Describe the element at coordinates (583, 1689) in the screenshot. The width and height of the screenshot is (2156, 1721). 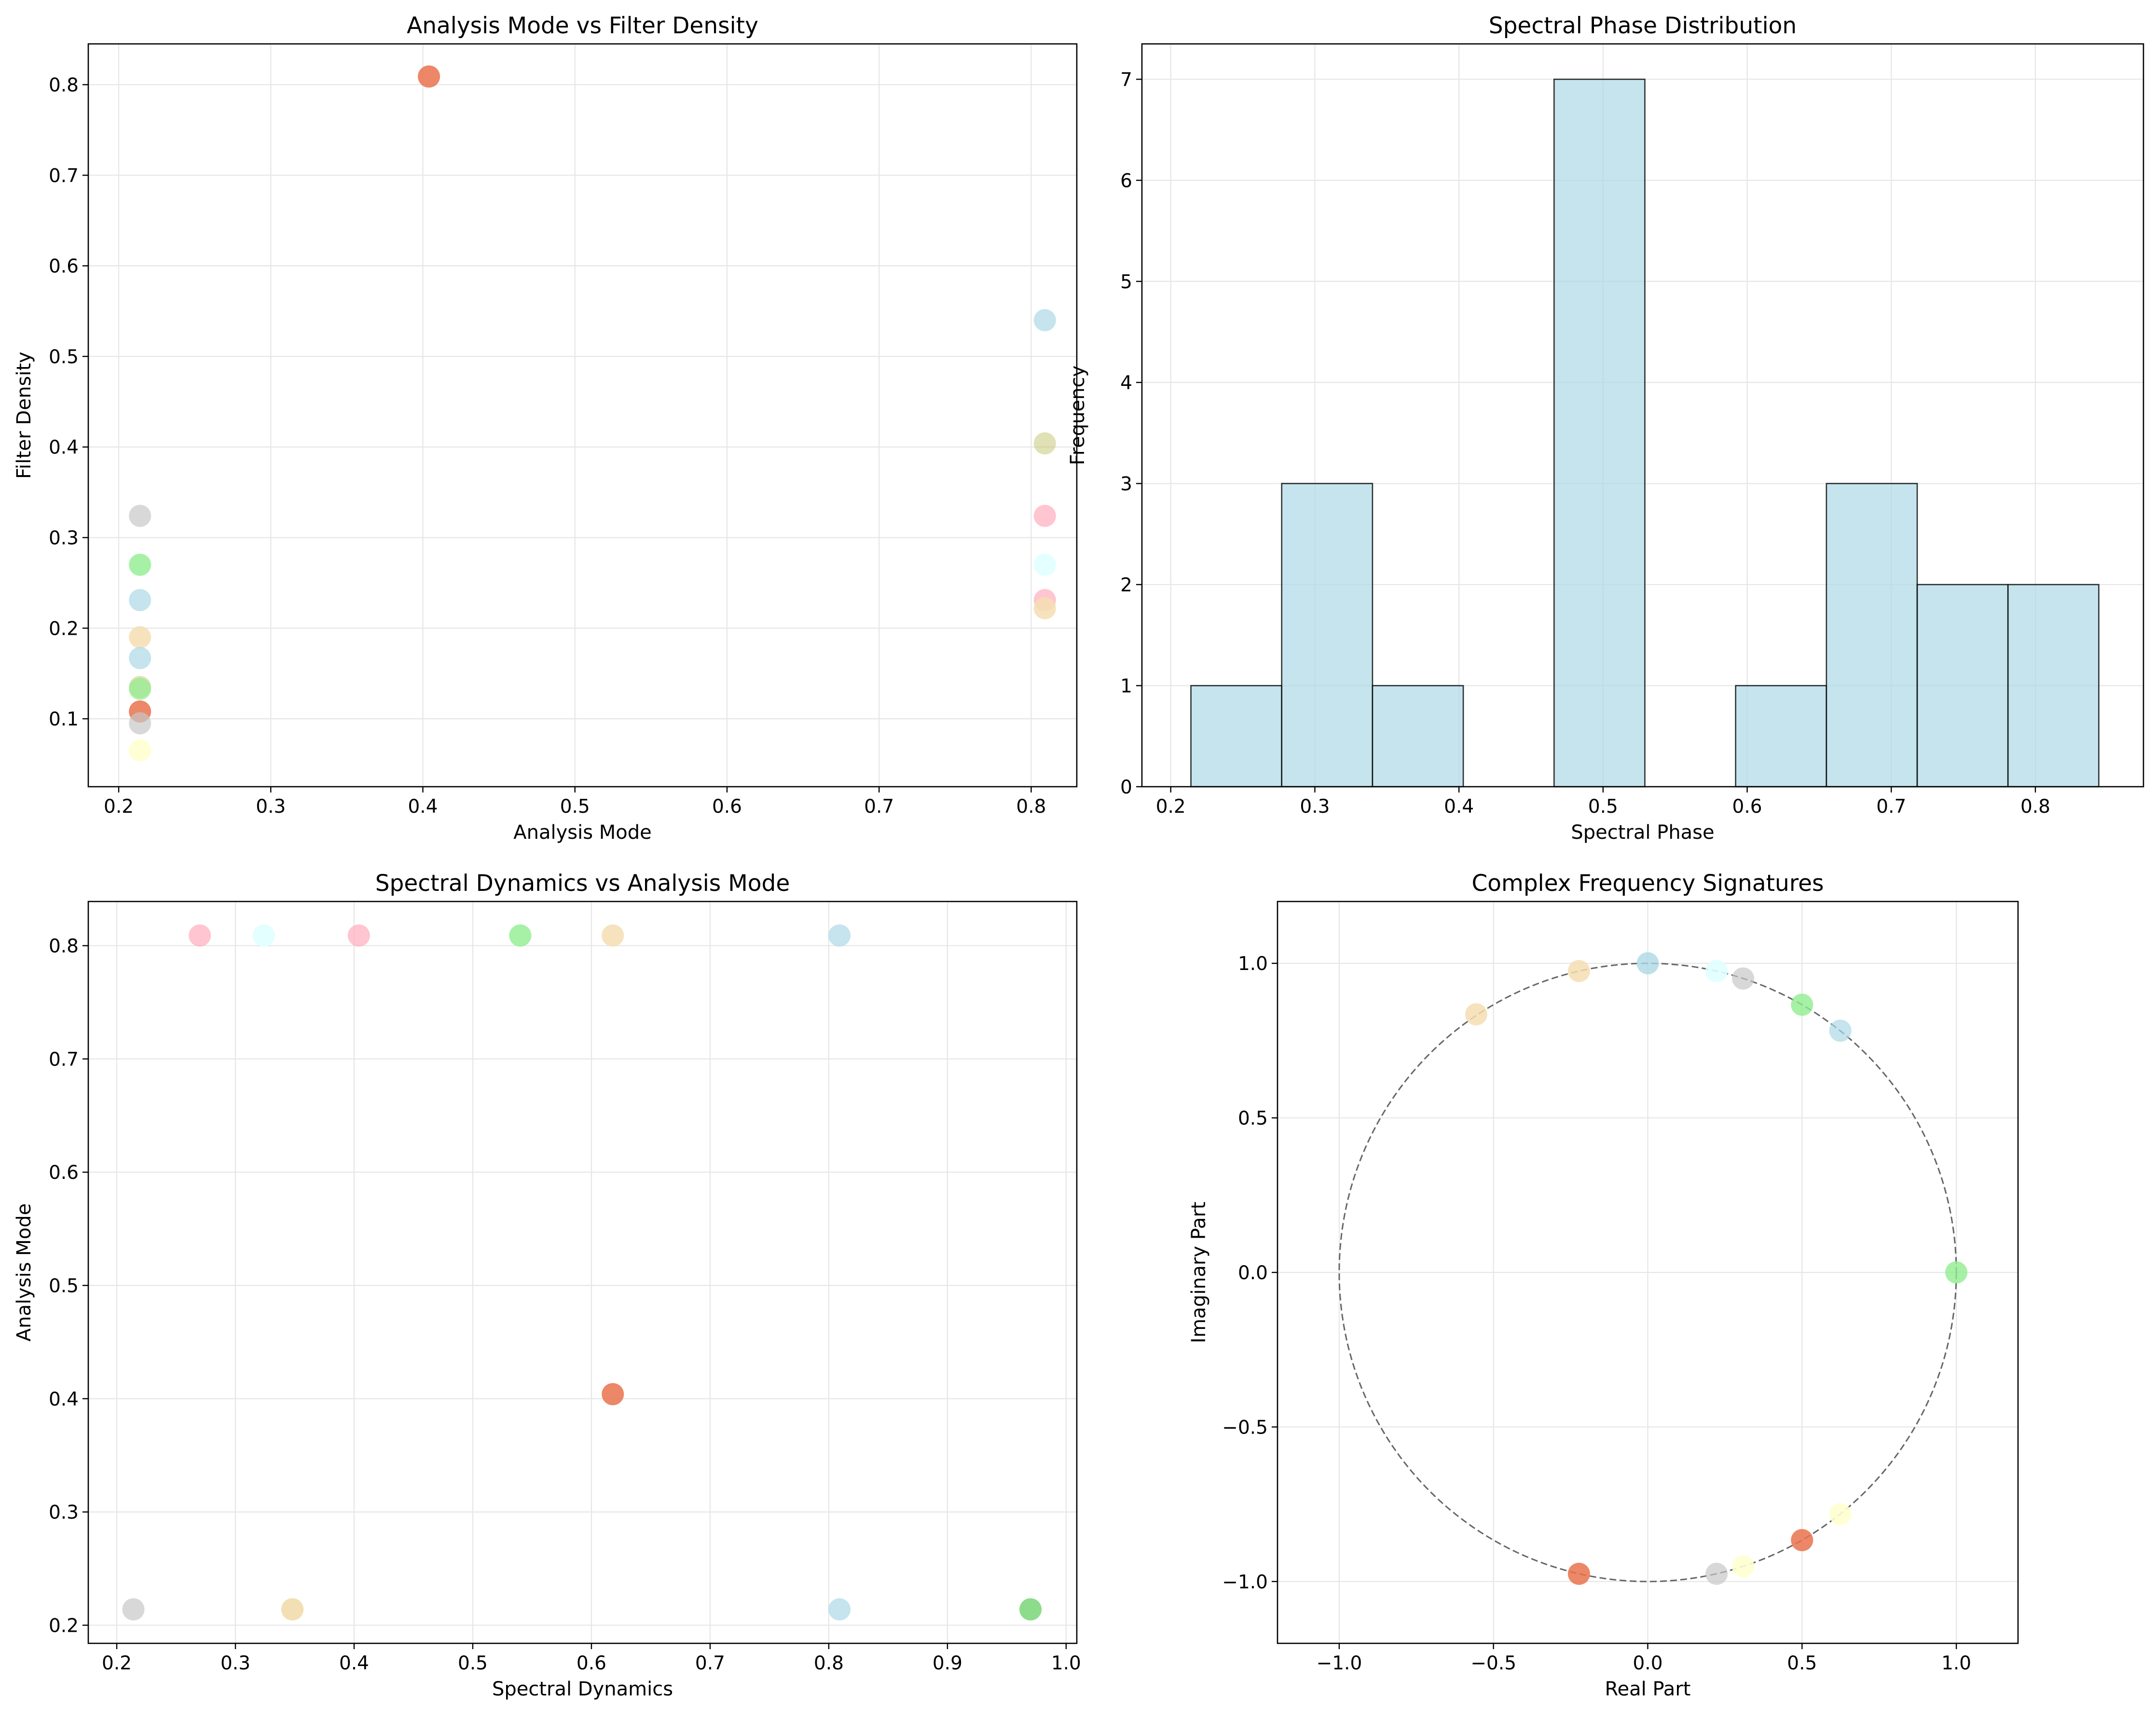
I see `x-axis-label: Spectral Dynamics` at that location.